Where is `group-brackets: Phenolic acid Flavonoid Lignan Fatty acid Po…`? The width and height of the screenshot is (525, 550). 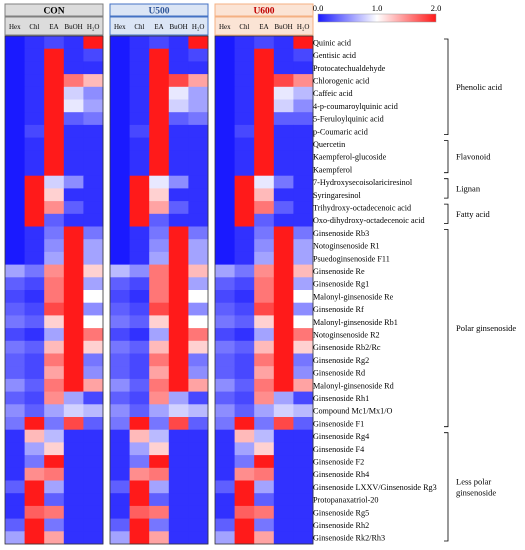 group-brackets: Phenolic acid Flavonoid Lignan Fatty acid Po… is located at coordinates (480, 290).